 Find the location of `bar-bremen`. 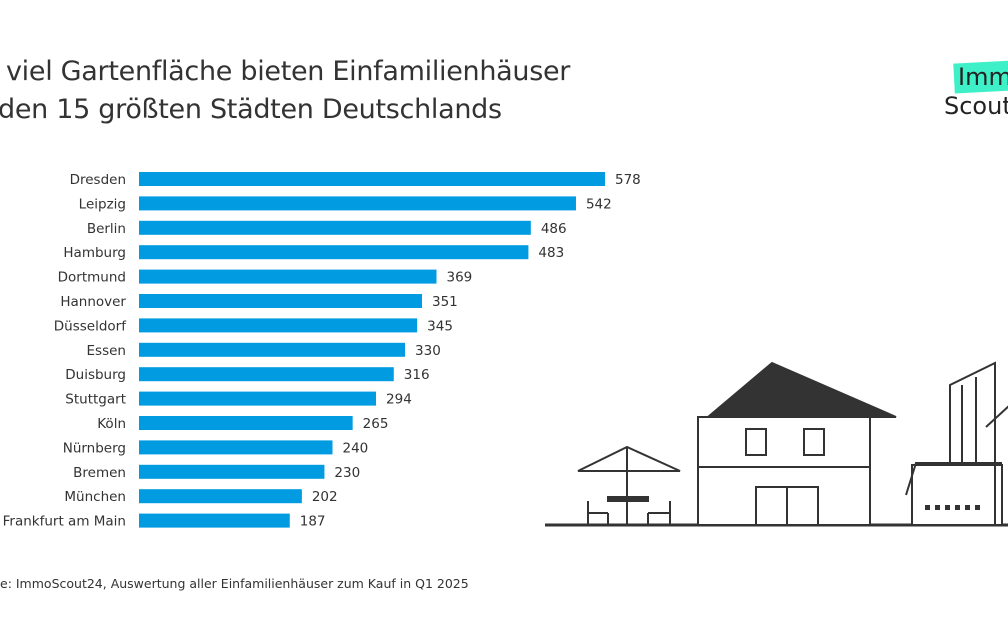

bar-bremen is located at coordinates (232, 471).